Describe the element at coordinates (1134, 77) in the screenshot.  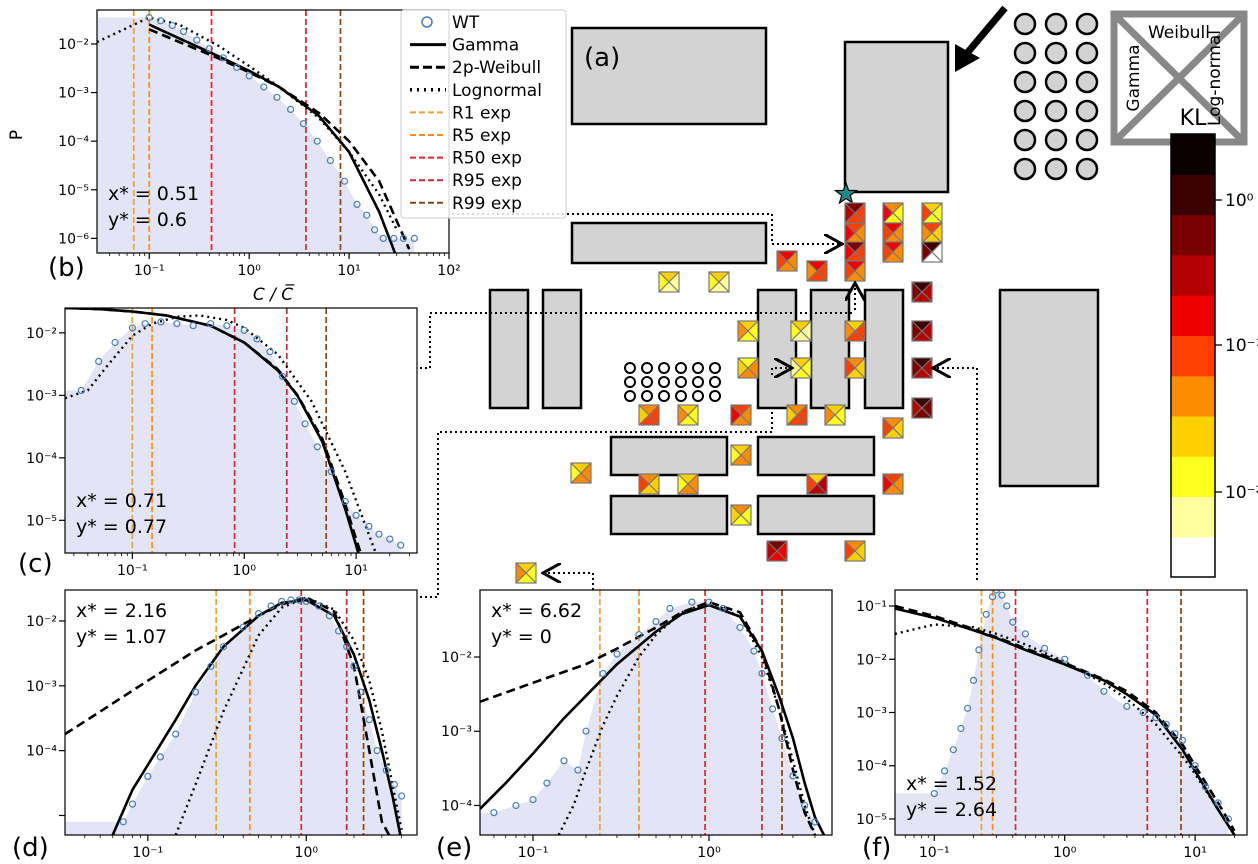
I see `kl-key-left: Gamma` at that location.